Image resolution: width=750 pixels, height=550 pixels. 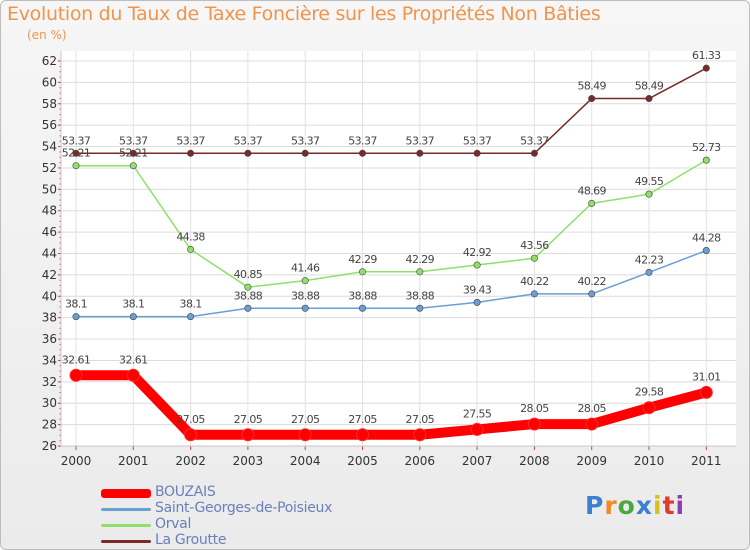 I want to click on legend-label: Orval, so click(x=173, y=524).